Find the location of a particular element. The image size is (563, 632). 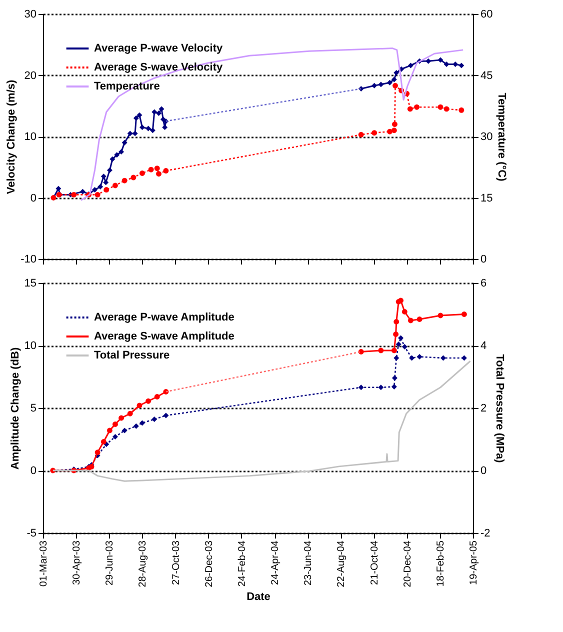

y2-tick-label: -2 is located at coordinates (485, 534).